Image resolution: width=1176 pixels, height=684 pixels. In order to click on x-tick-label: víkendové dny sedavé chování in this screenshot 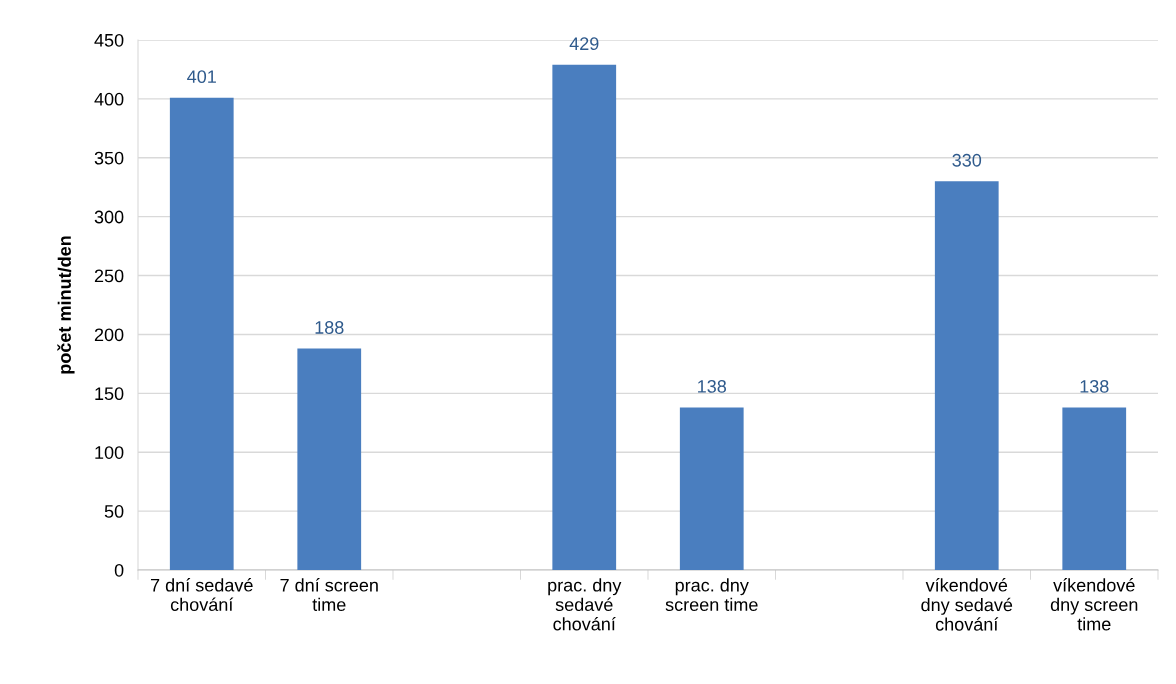, I will do `click(967, 604)`.